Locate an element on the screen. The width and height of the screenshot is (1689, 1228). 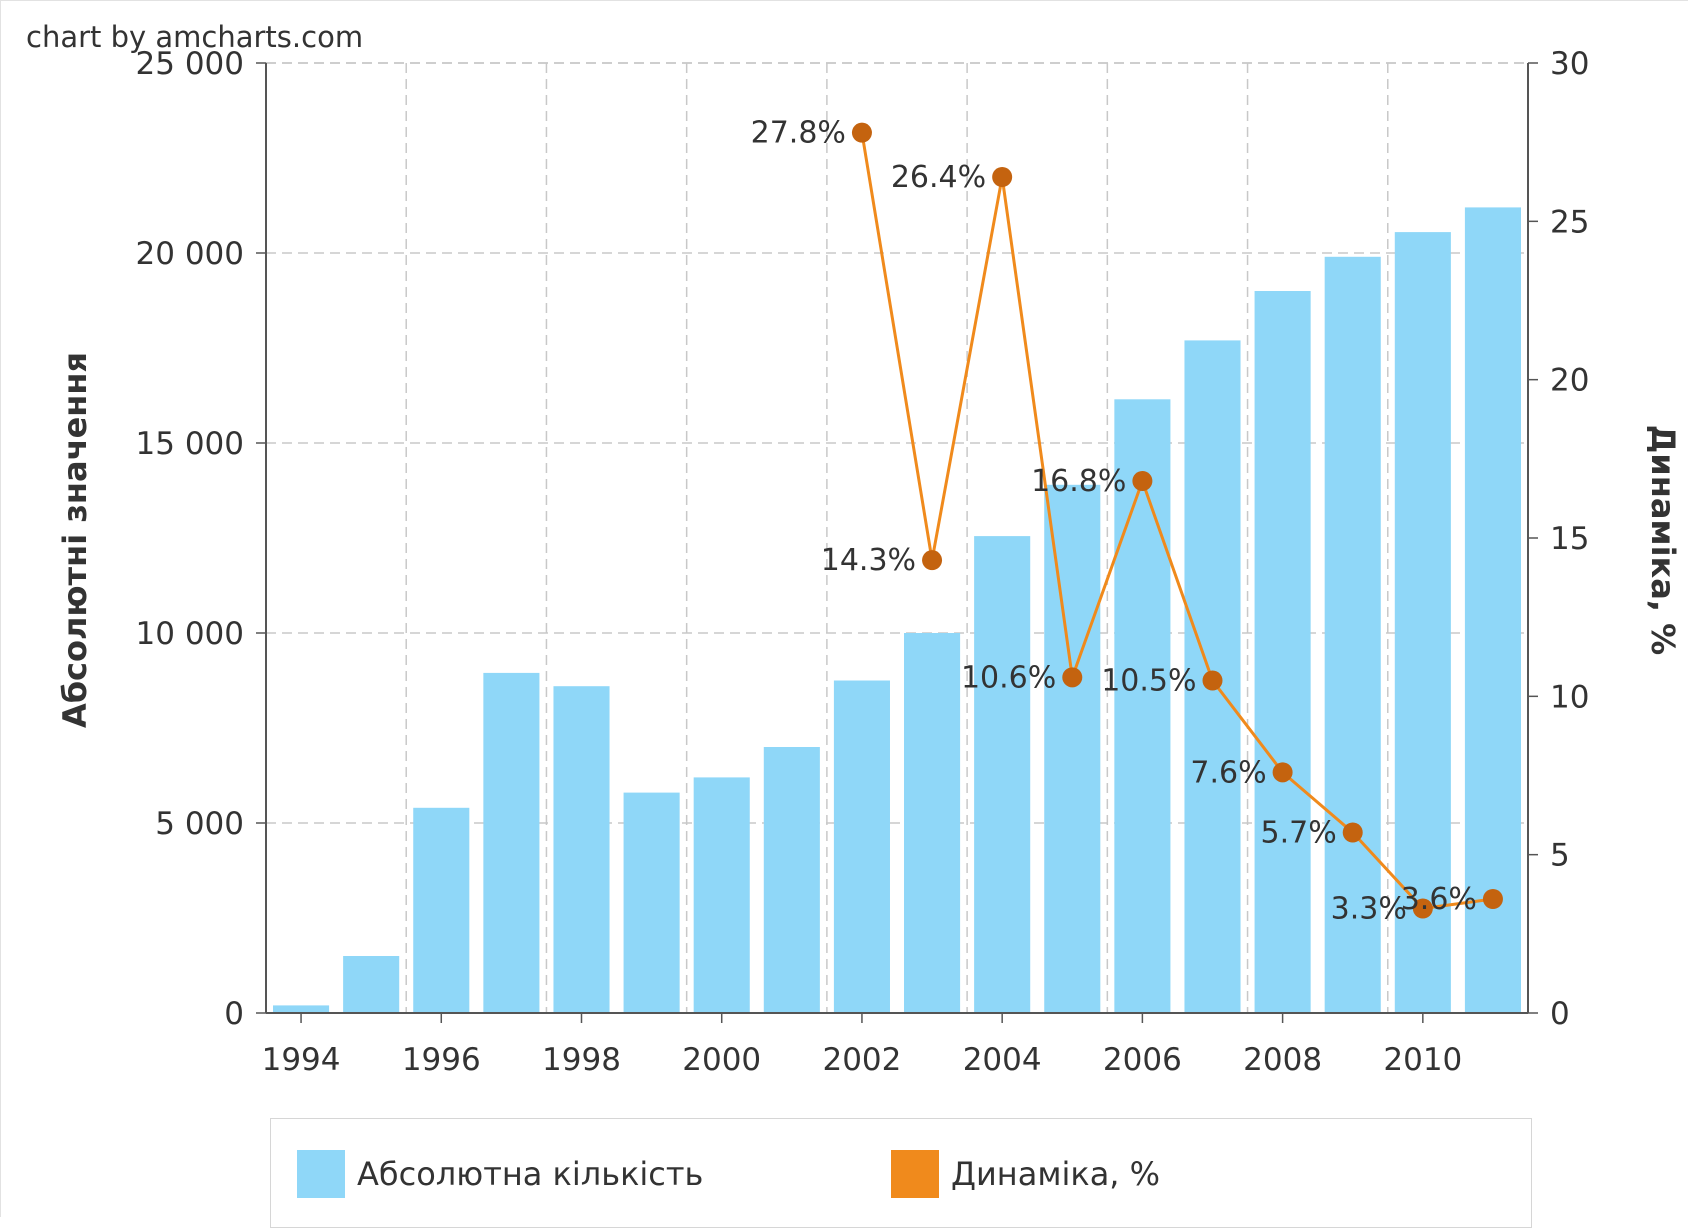
data-label: 10.5% is located at coordinates (1148, 681).